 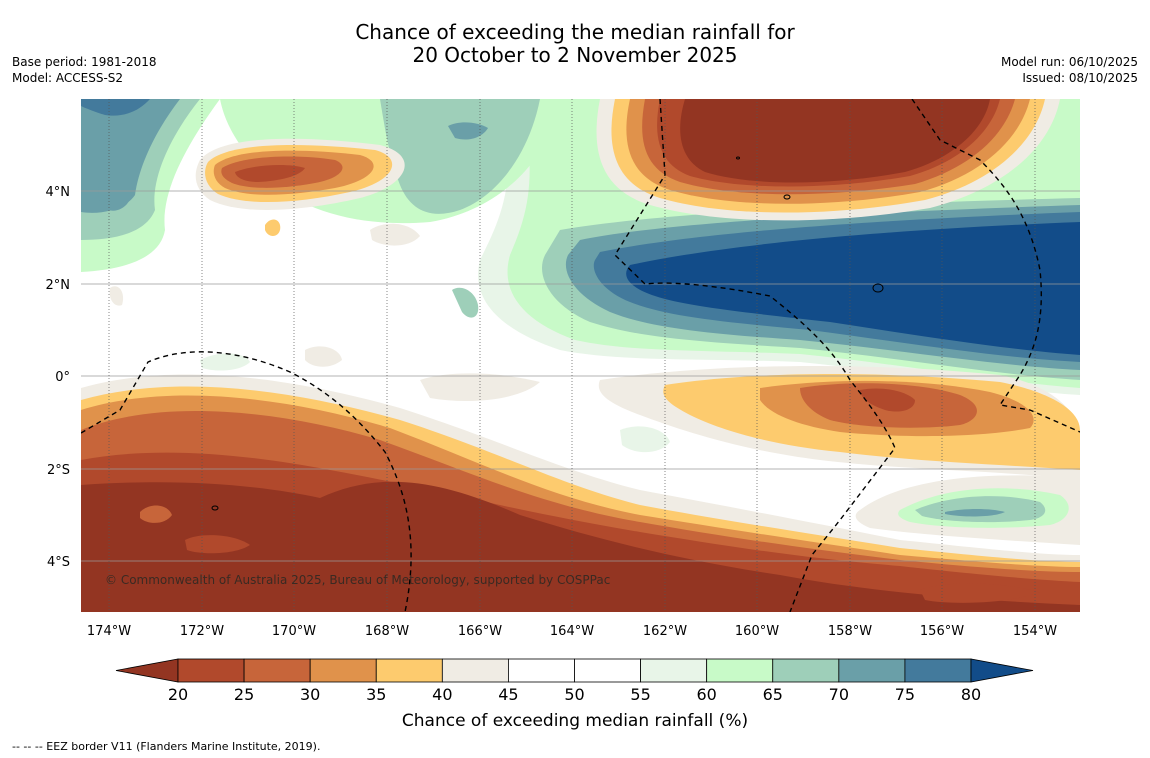 I want to click on lon-tick-label: 172°W, so click(x=202, y=631).